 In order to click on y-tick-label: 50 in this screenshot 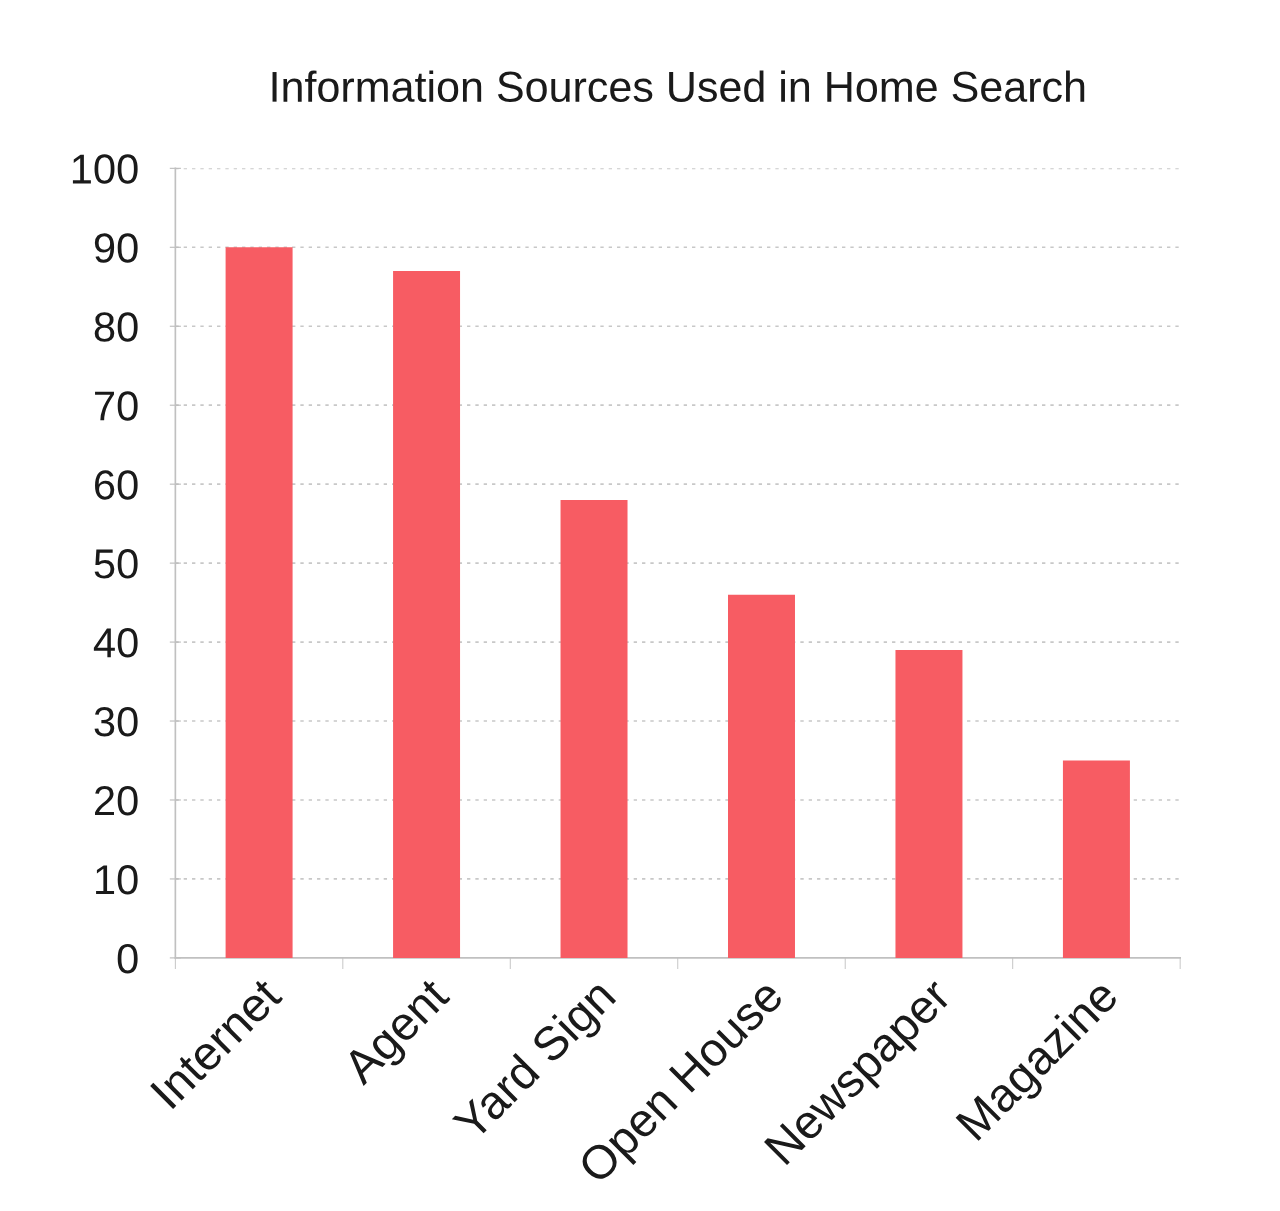, I will do `click(116, 564)`.